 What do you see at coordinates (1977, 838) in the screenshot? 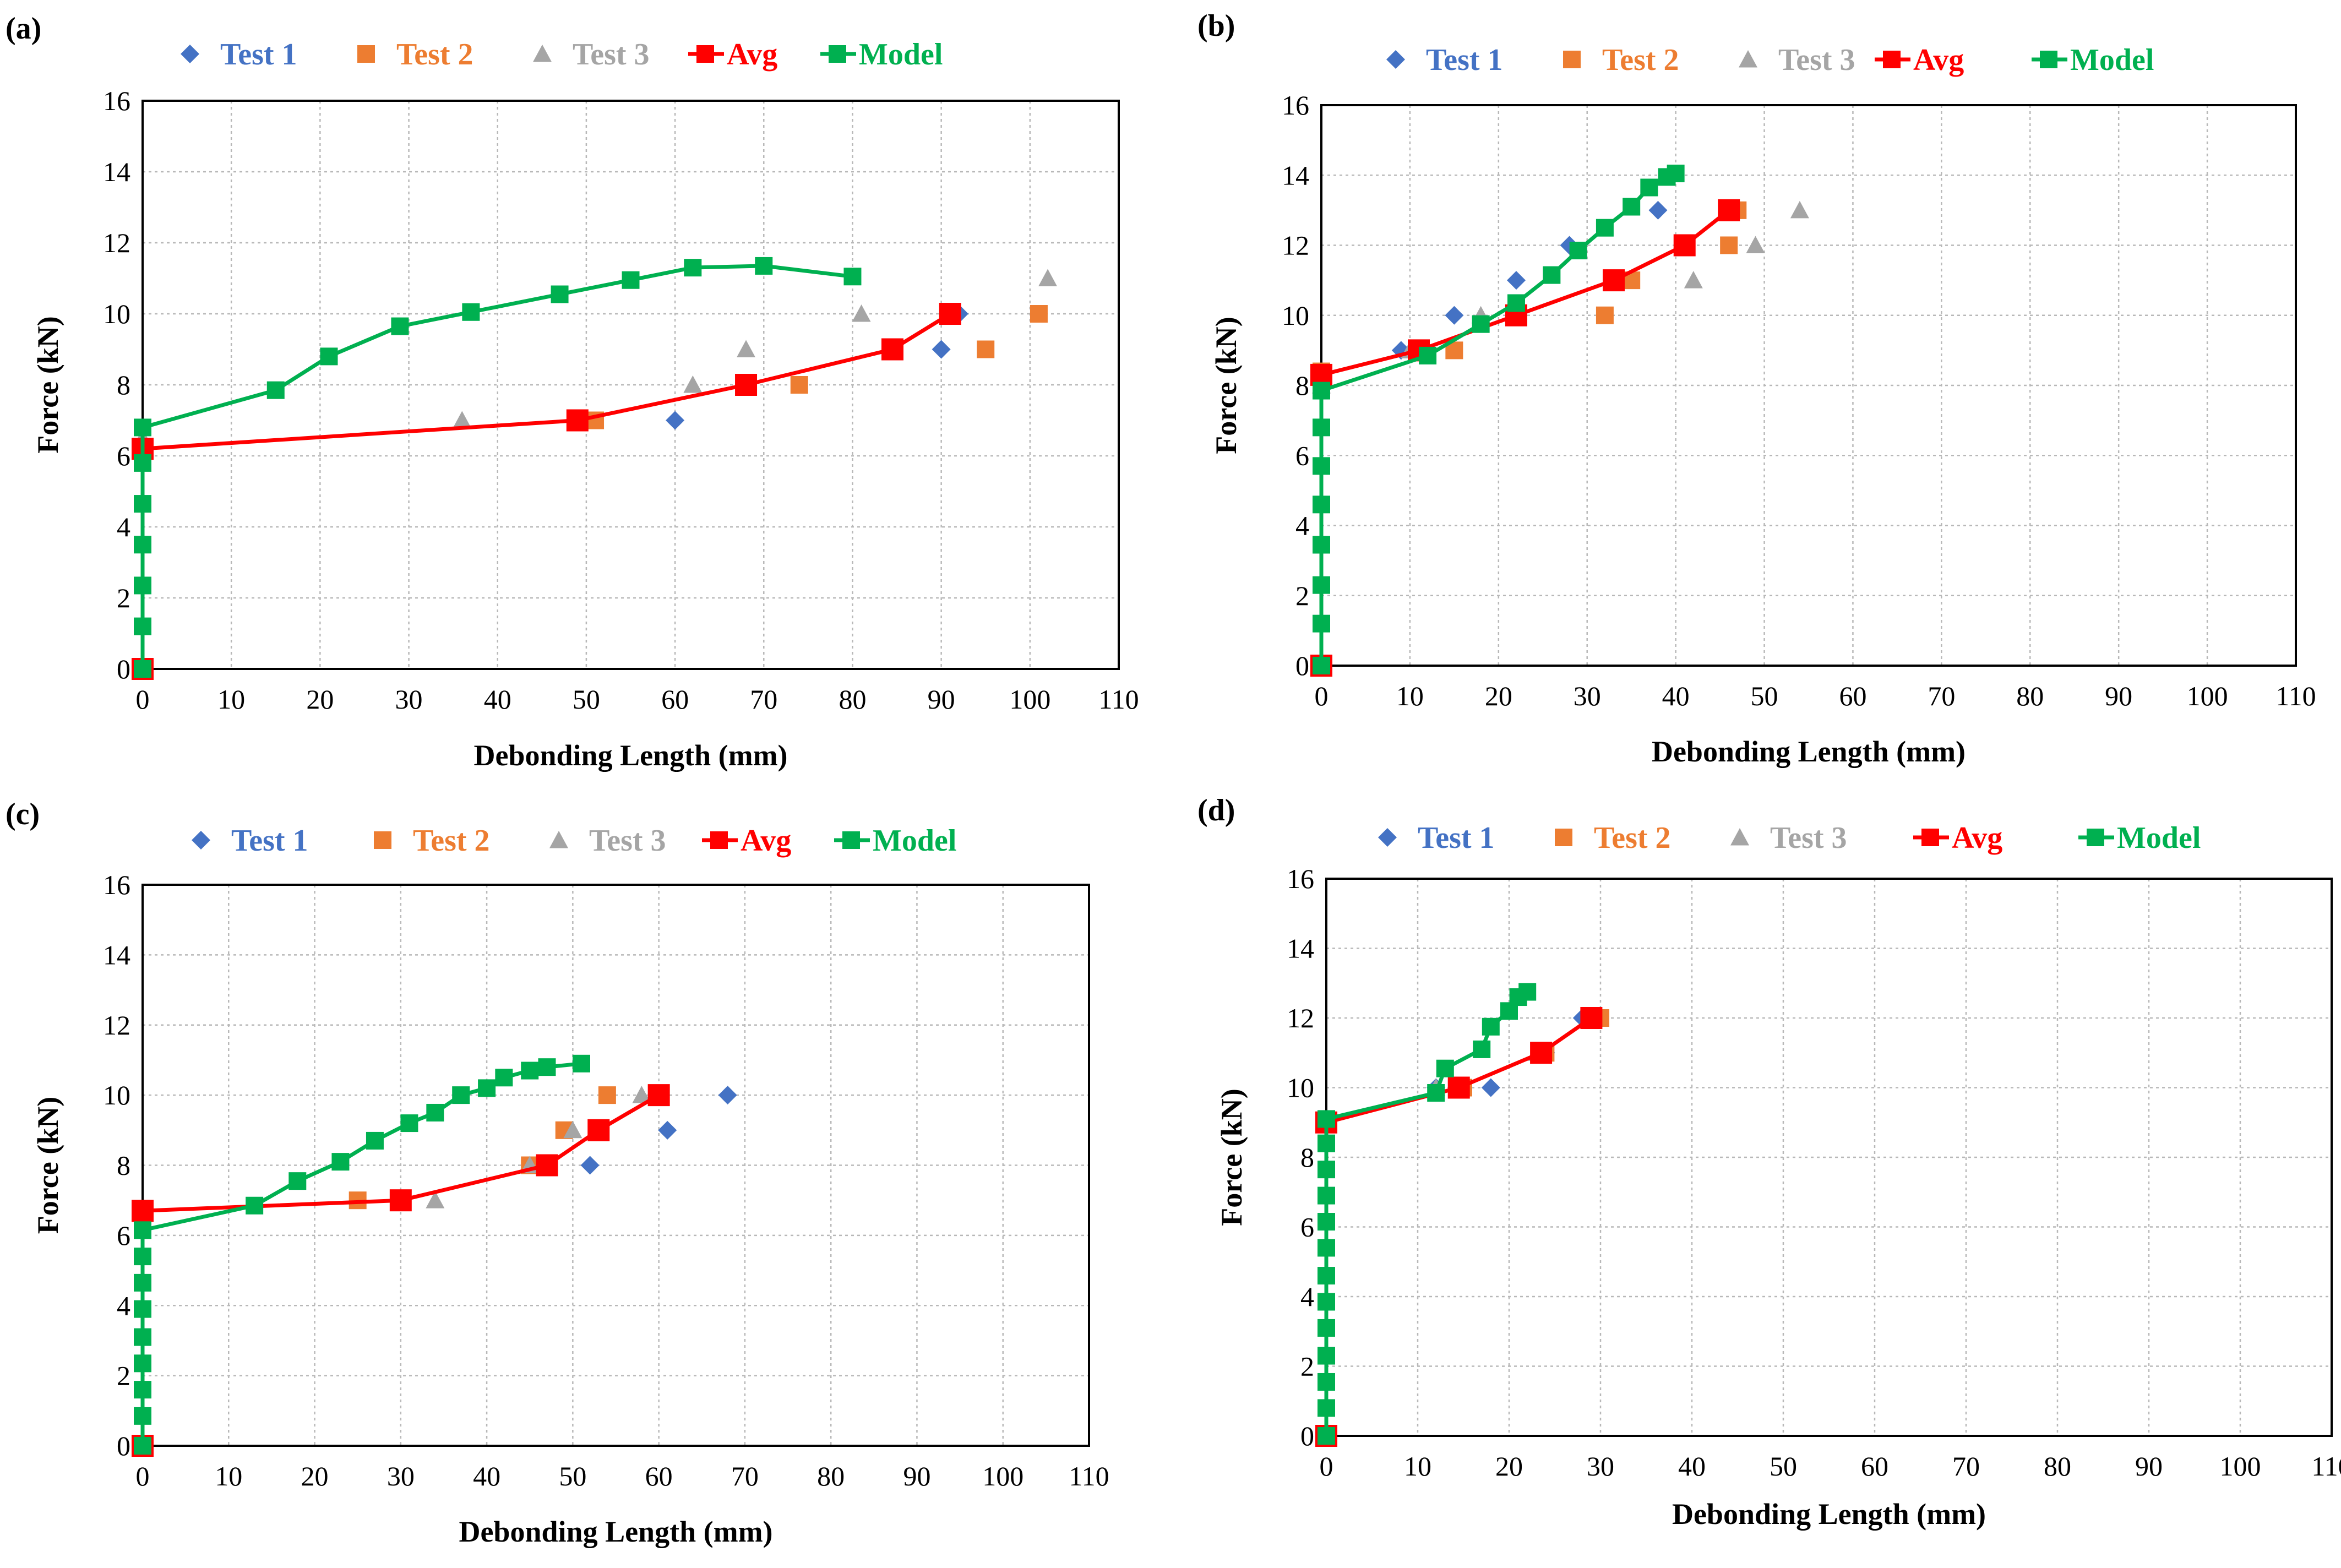
I see `legend-label: Avg` at bounding box center [1977, 838].